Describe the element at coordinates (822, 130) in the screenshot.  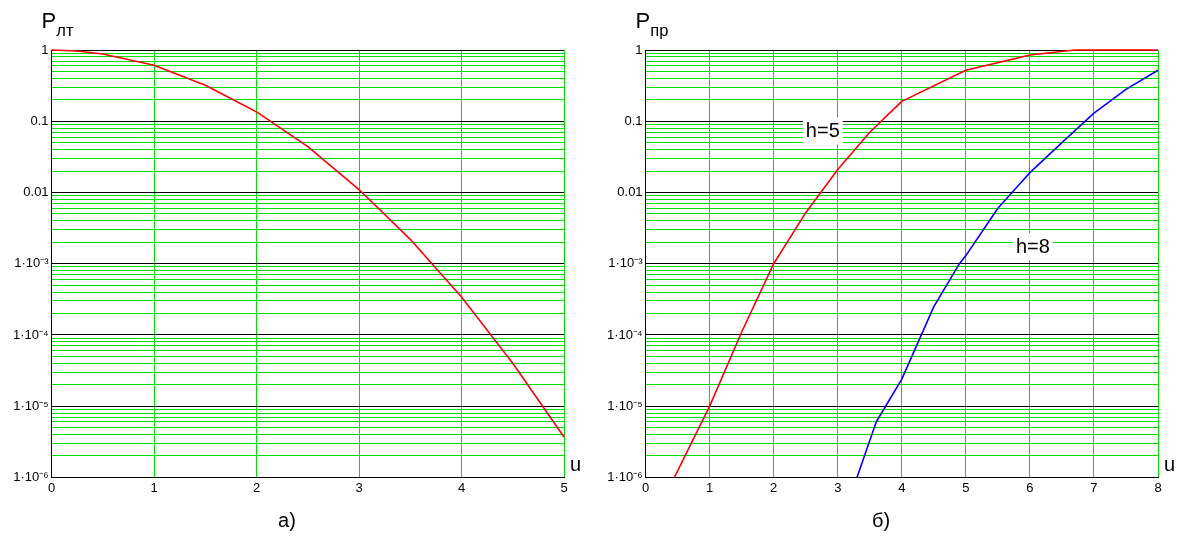
I see `series-label: h=5` at that location.